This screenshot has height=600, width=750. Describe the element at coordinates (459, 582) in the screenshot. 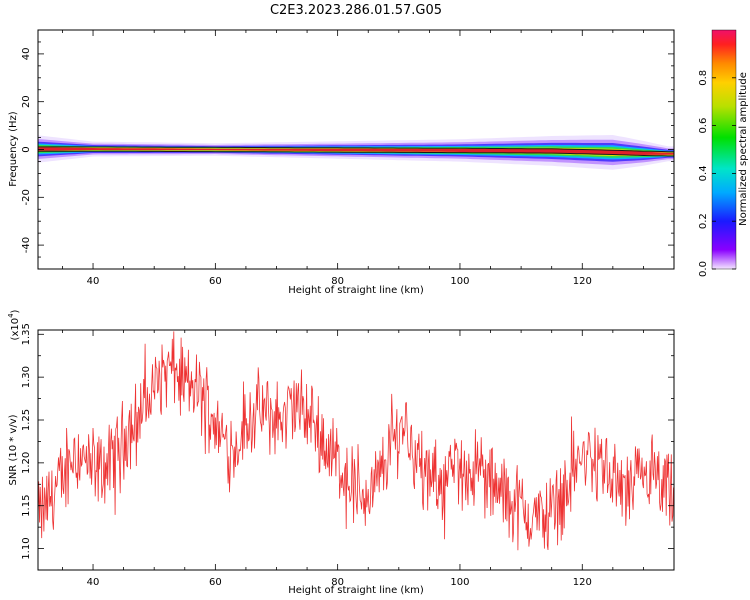

I see `snr-xtick-label: 100` at that location.